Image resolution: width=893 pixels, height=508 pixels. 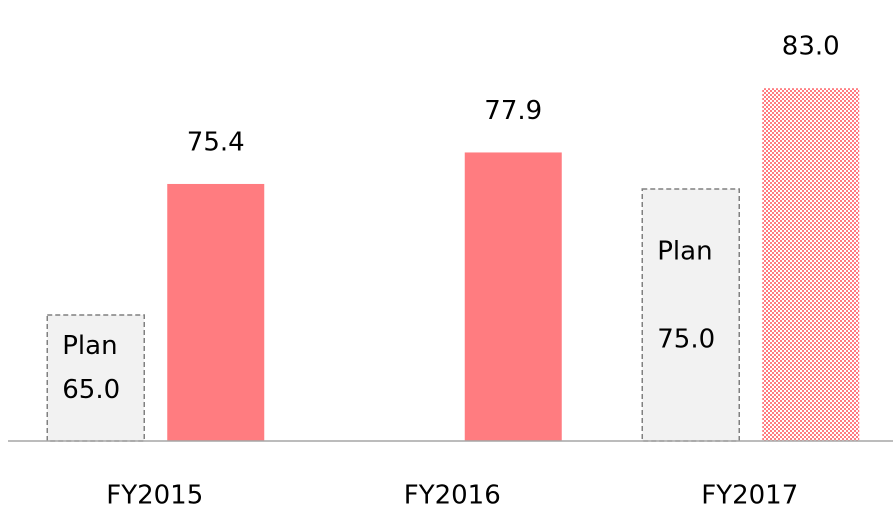 What do you see at coordinates (811, 47) in the screenshot?
I see `value-label: 83.0` at bounding box center [811, 47].